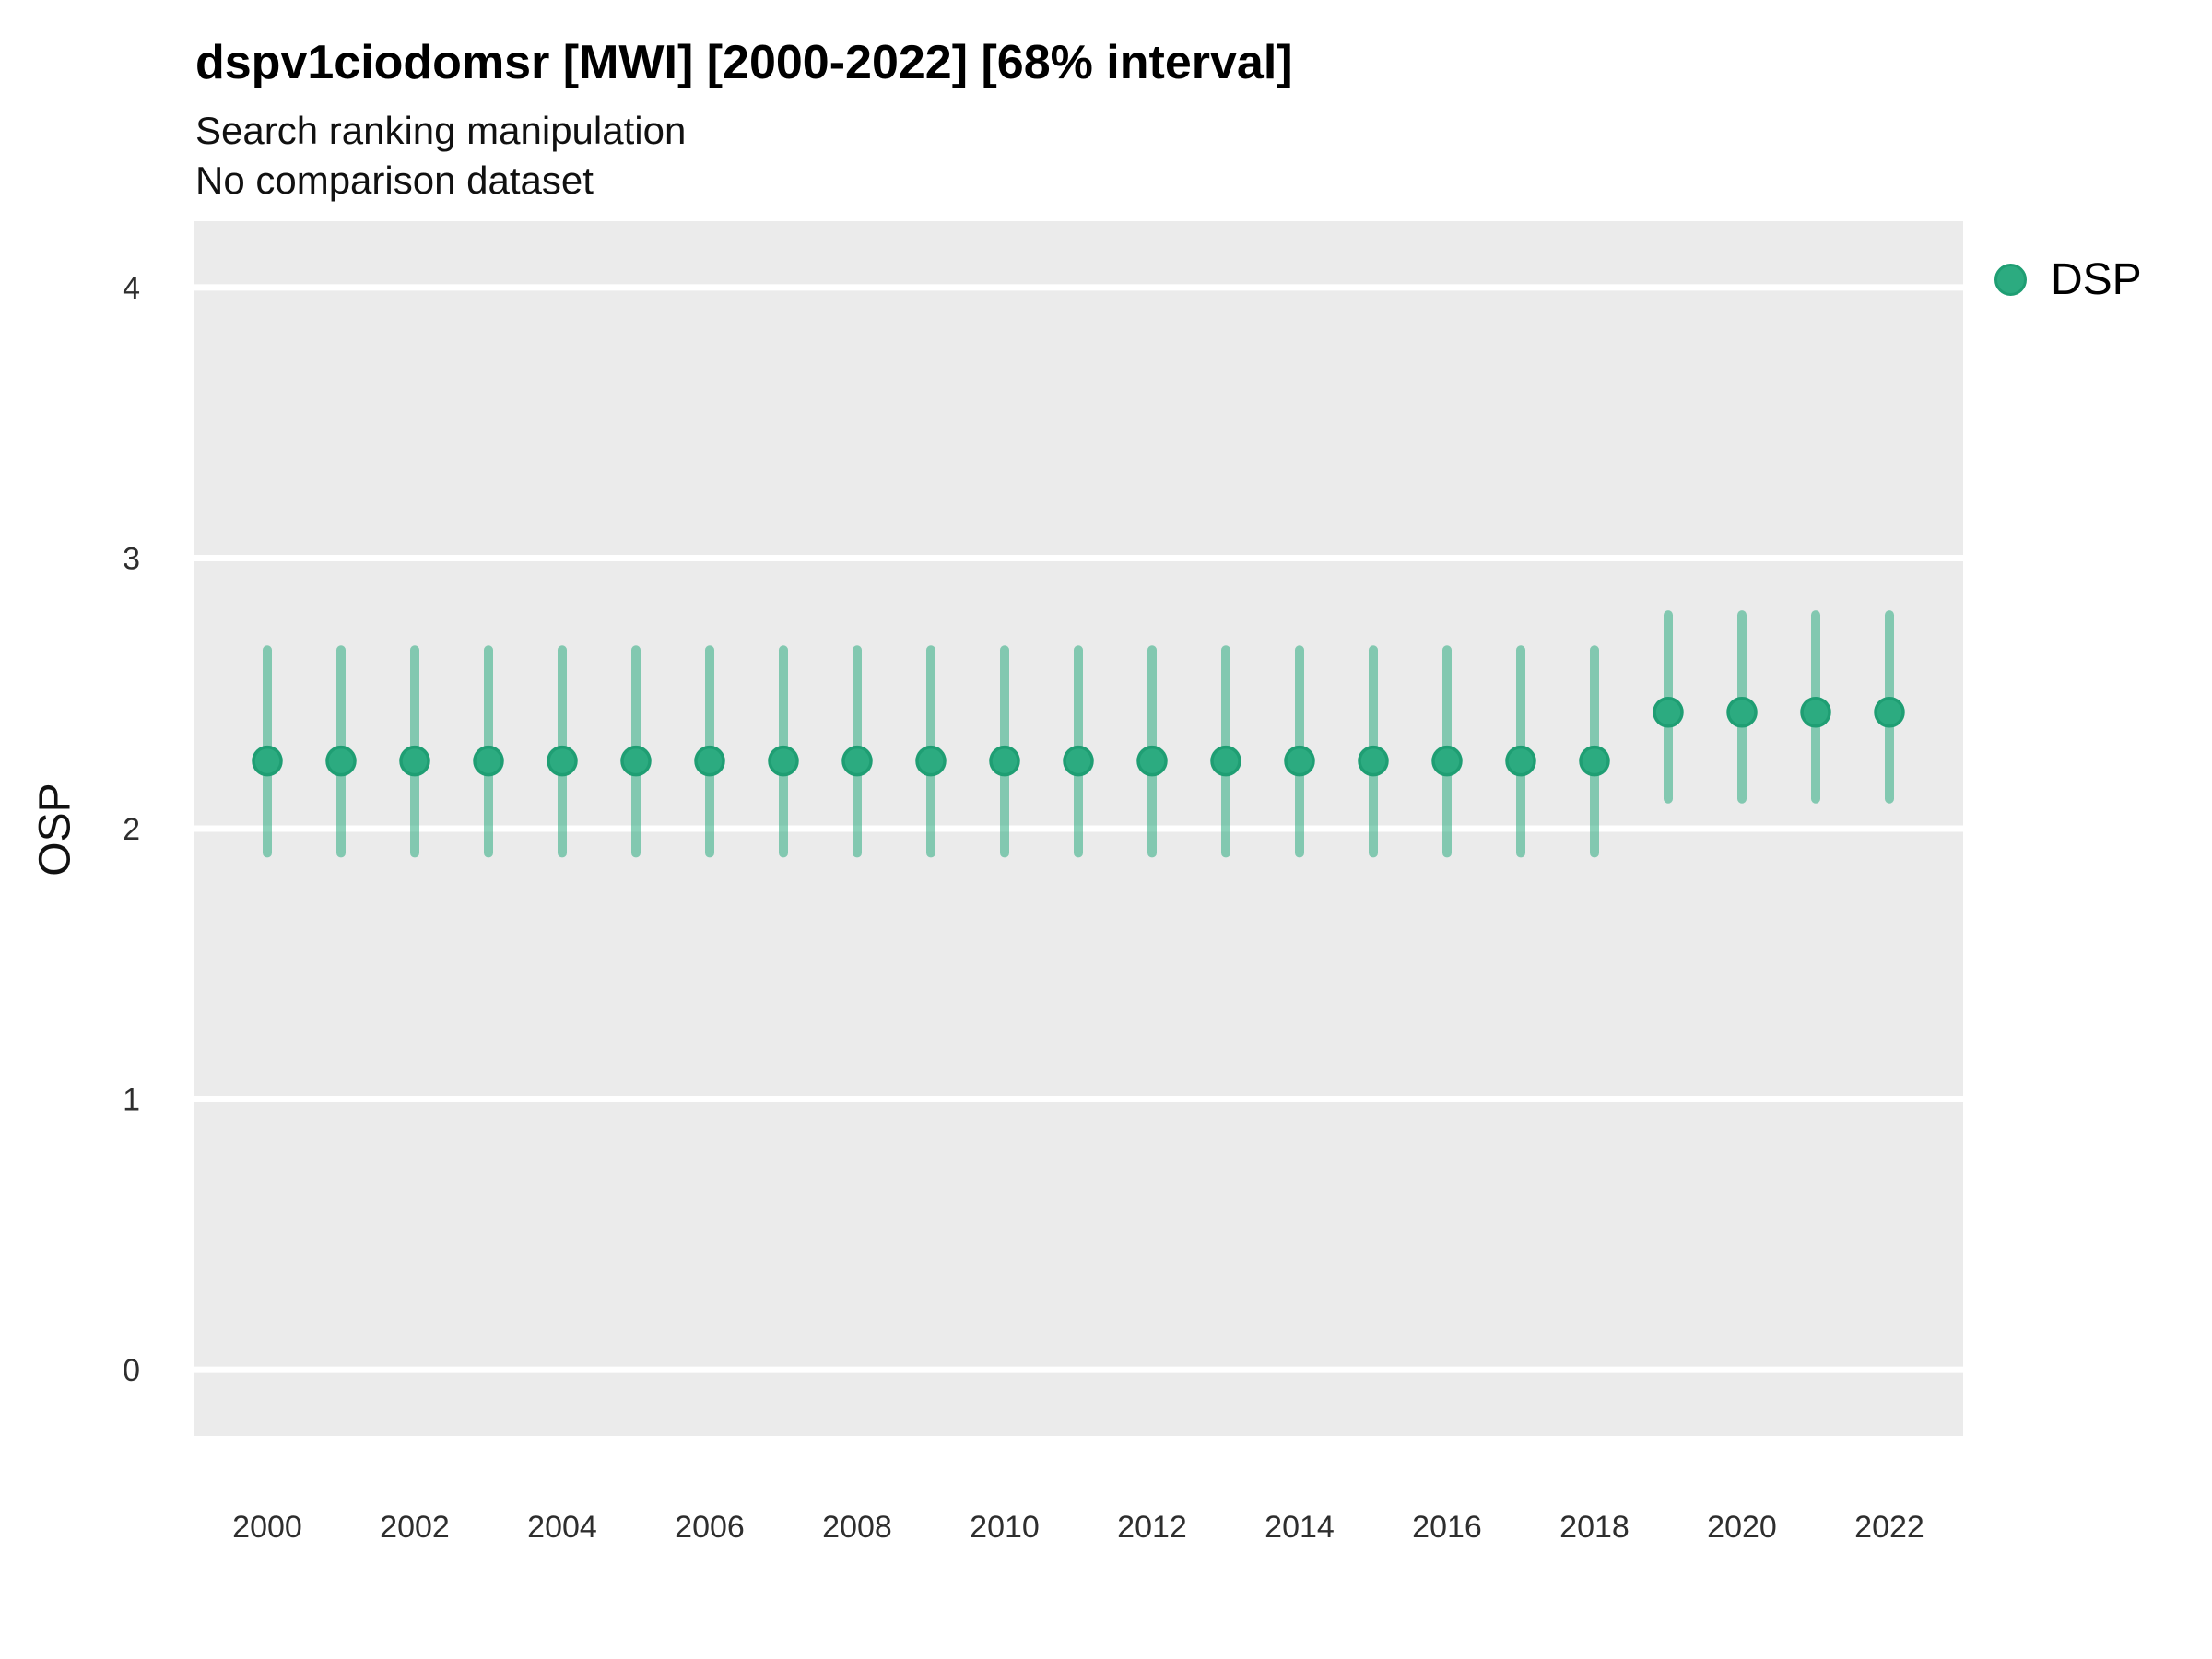  I want to click on point-2014, so click(1299, 761).